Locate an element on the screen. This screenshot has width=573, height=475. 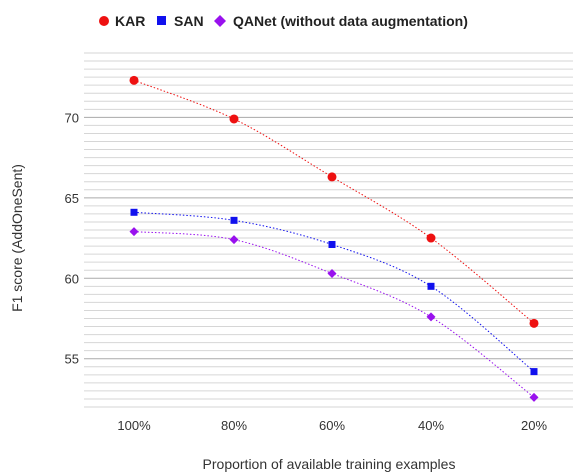
x-tick-label: 40% is located at coordinates (431, 425).